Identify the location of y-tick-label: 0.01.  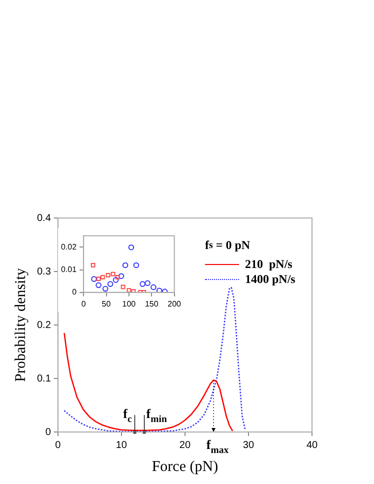
(69, 269).